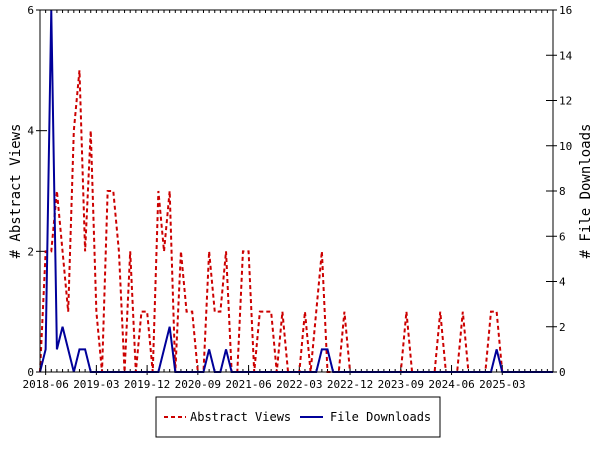 The width and height of the screenshot is (600, 454). Describe the element at coordinates (565, 10) in the screenshot. I see `y2-tick-label: 16` at that location.